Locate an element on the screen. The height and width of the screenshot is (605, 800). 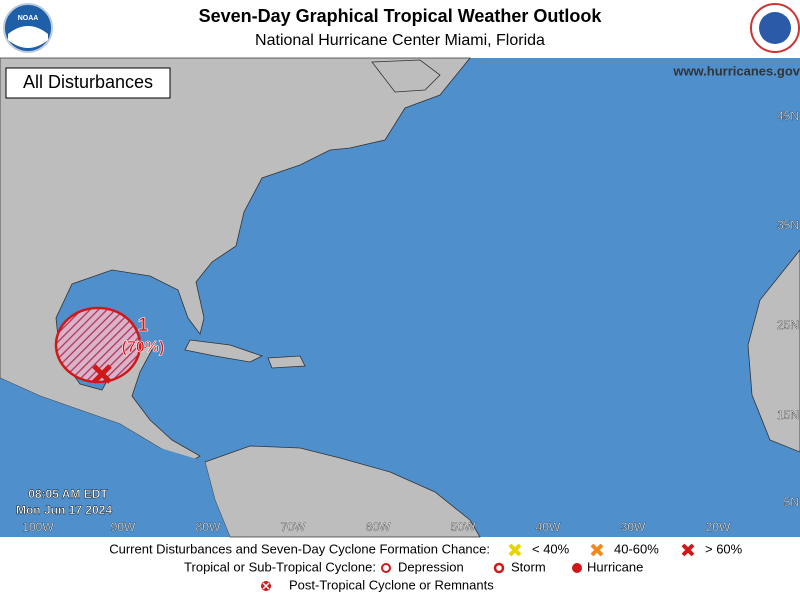
icon-low is located at coordinates (515, 550).